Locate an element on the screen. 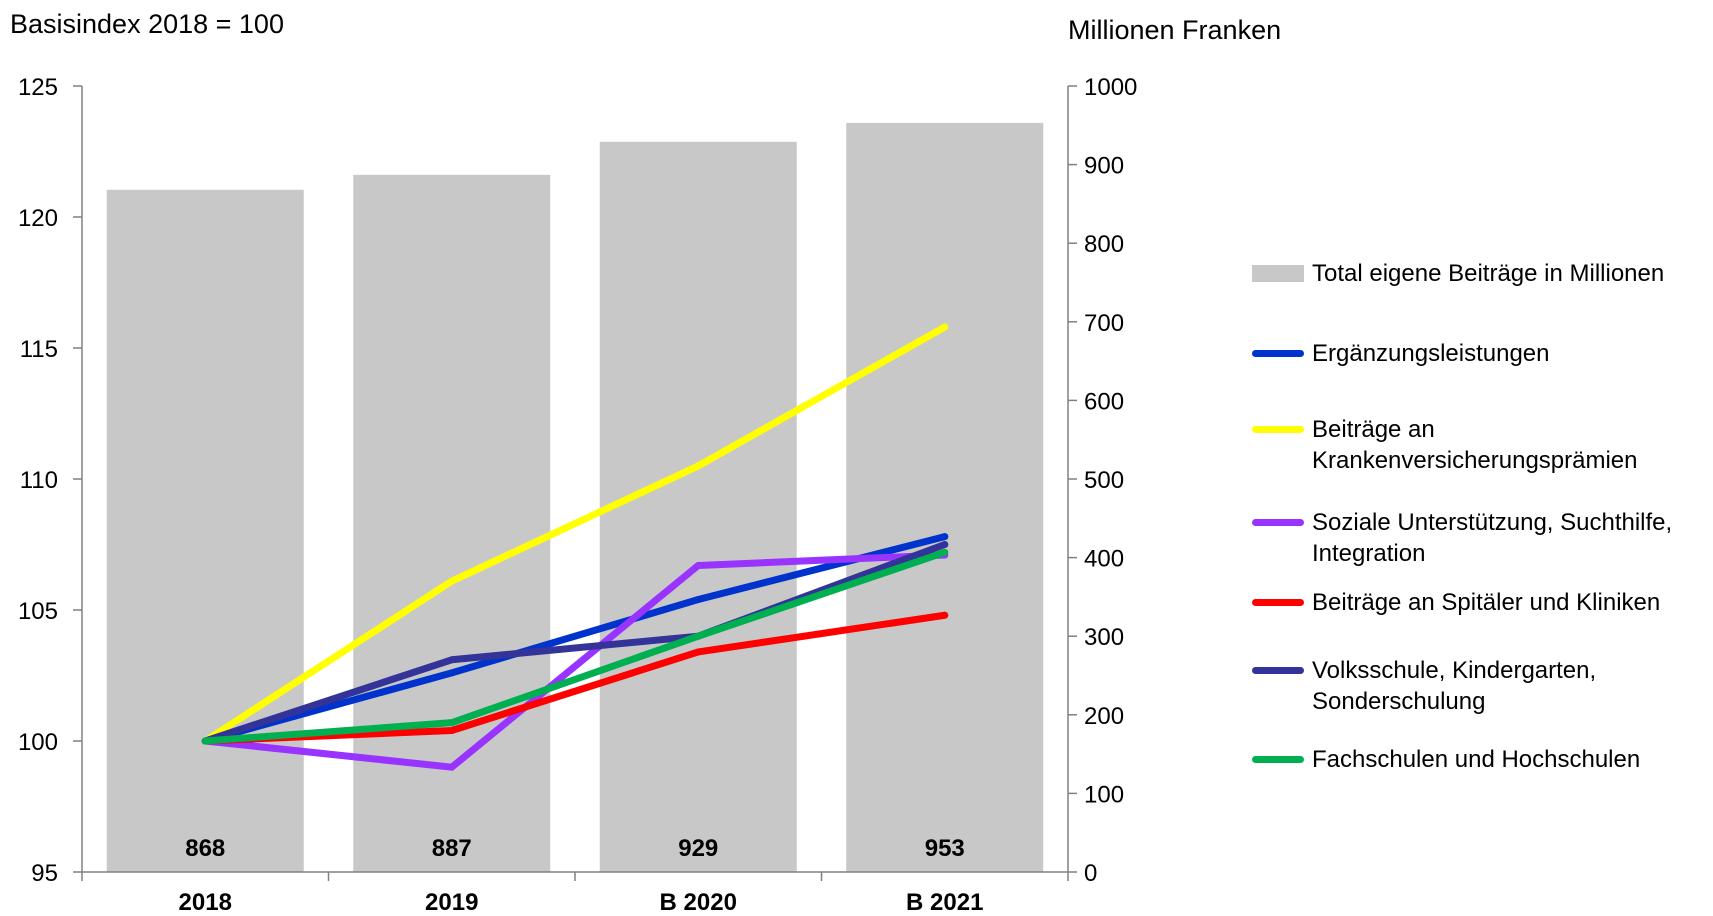  left-tick-label-0: 95 is located at coordinates (44, 873).